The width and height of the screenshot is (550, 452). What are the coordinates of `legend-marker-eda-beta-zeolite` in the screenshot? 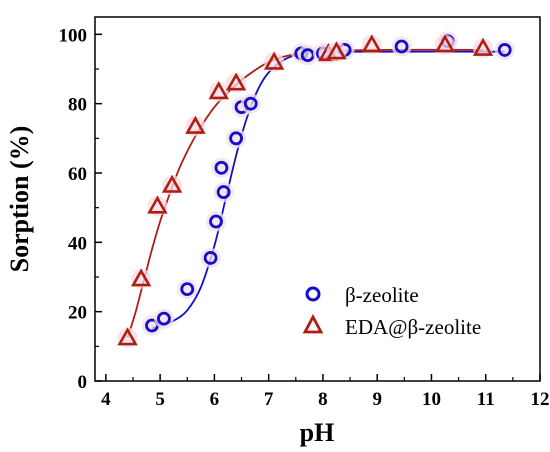 It's located at (313, 324).